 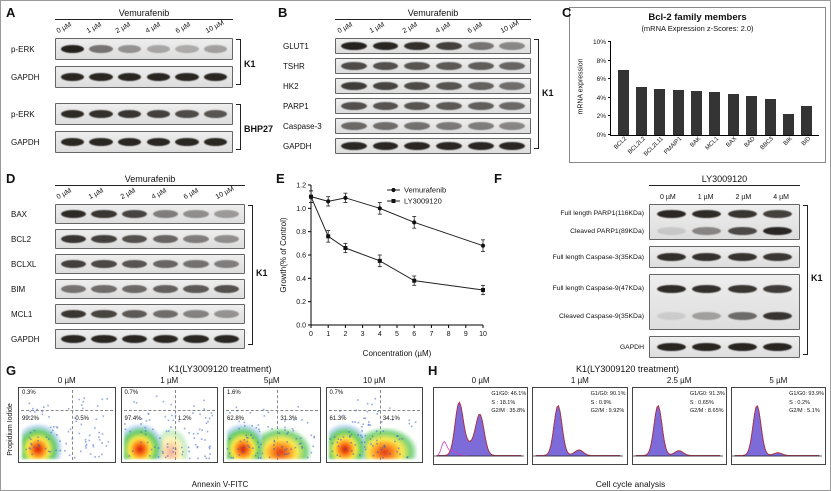 I want to click on chart-title: Bcl-2 family members, so click(x=697, y=17).